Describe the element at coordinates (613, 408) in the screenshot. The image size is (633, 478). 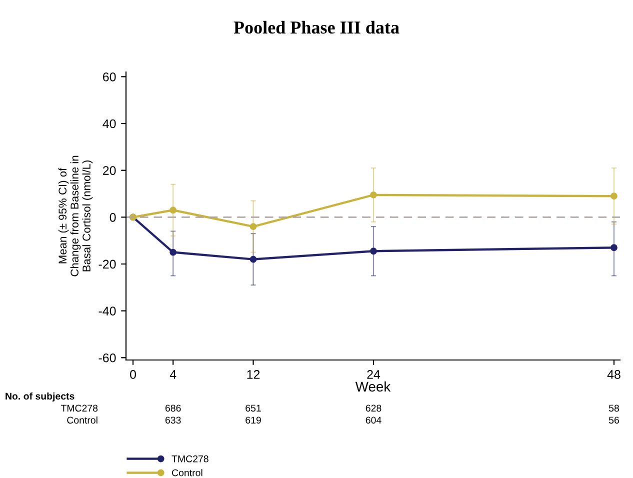
I see `text: 58` at that location.